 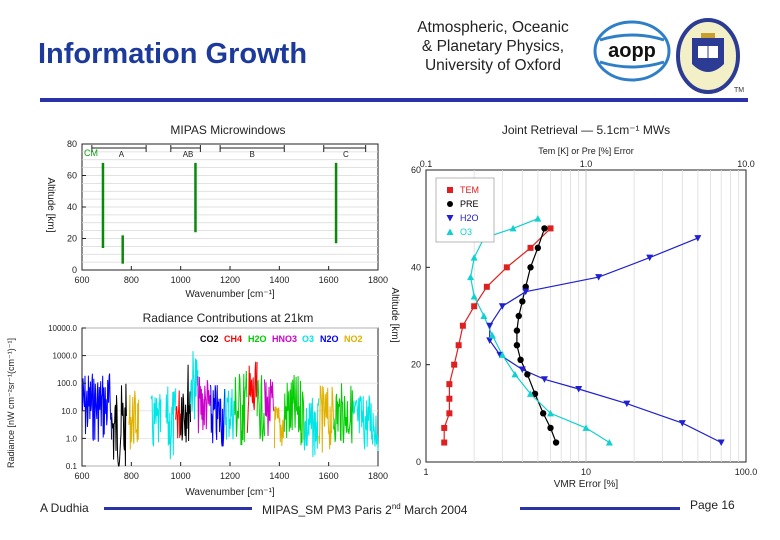 What do you see at coordinates (378, 280) in the screenshot?
I see `chart1-xtick-label: 1800` at bounding box center [378, 280].